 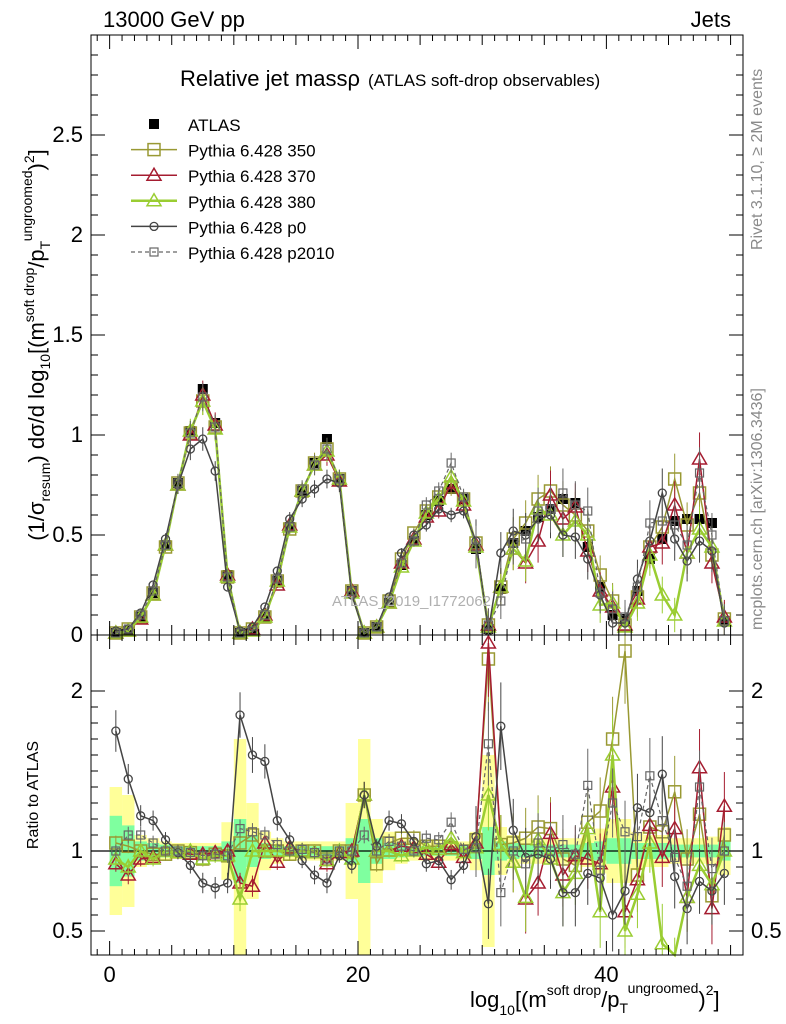 I want to click on legend-label: Pythia 6.428 p2010, so click(x=261, y=253).